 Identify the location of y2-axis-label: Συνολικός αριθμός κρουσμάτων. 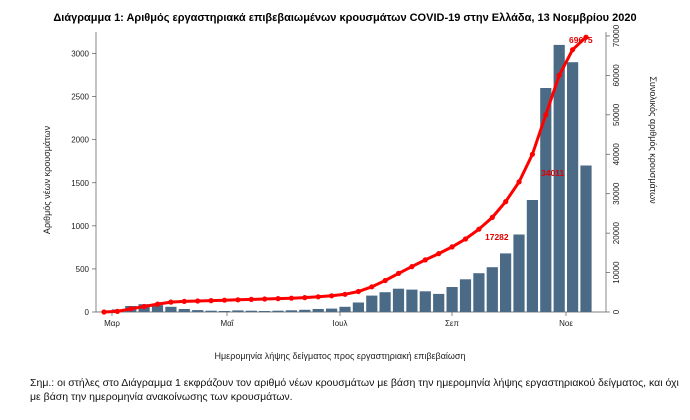
(653, 140).